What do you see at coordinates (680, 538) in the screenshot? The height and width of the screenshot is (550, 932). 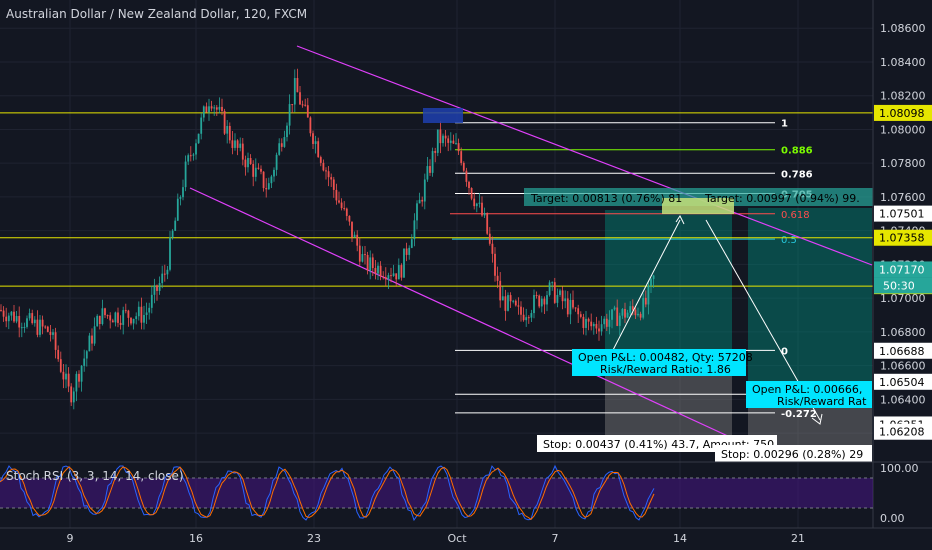 I see `time-tick-label: 14` at bounding box center [680, 538].